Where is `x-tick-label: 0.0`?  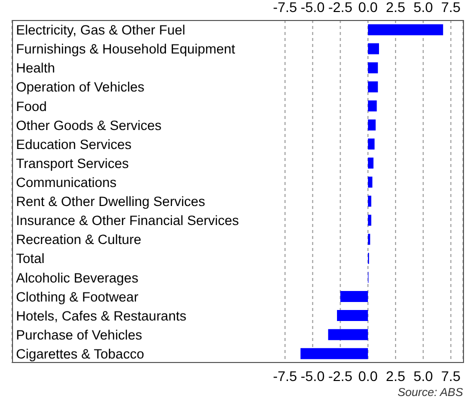
x-tick-label: 0.0 is located at coordinates (368, 376).